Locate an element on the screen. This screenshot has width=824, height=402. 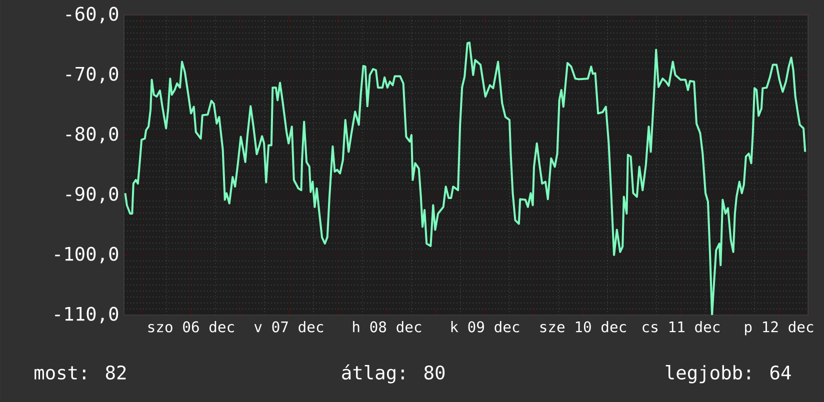
x-tick-label: k 09 dec is located at coordinates (485, 326).